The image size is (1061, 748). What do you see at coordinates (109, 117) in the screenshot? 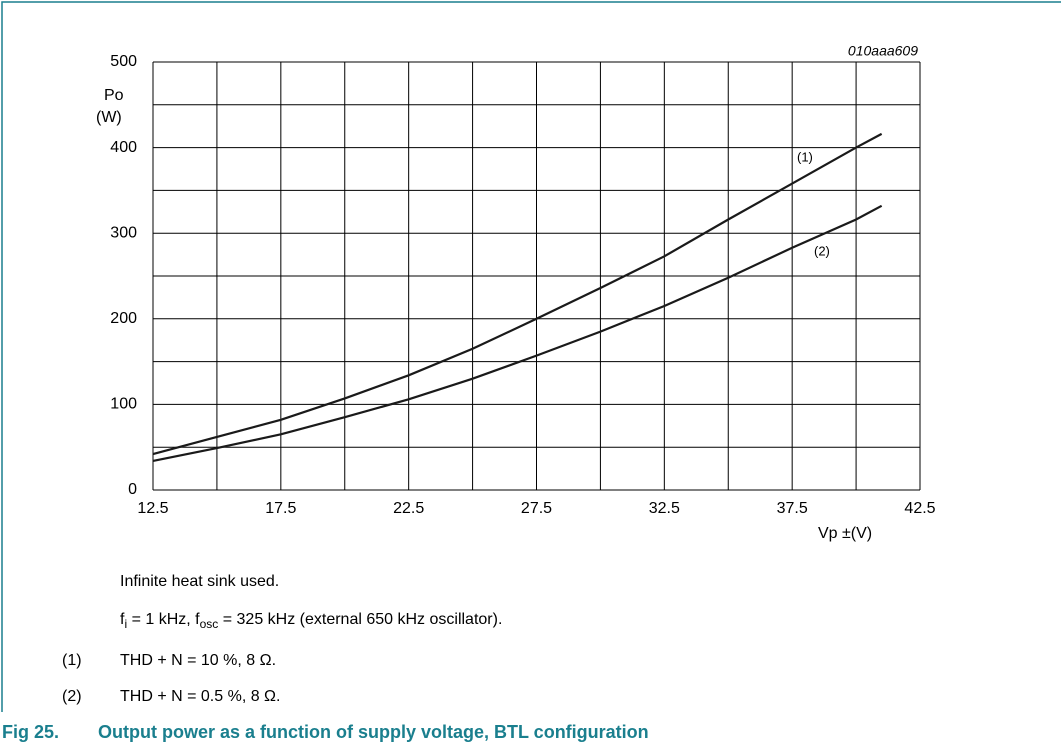
I see `y-label: (W)` at bounding box center [109, 117].